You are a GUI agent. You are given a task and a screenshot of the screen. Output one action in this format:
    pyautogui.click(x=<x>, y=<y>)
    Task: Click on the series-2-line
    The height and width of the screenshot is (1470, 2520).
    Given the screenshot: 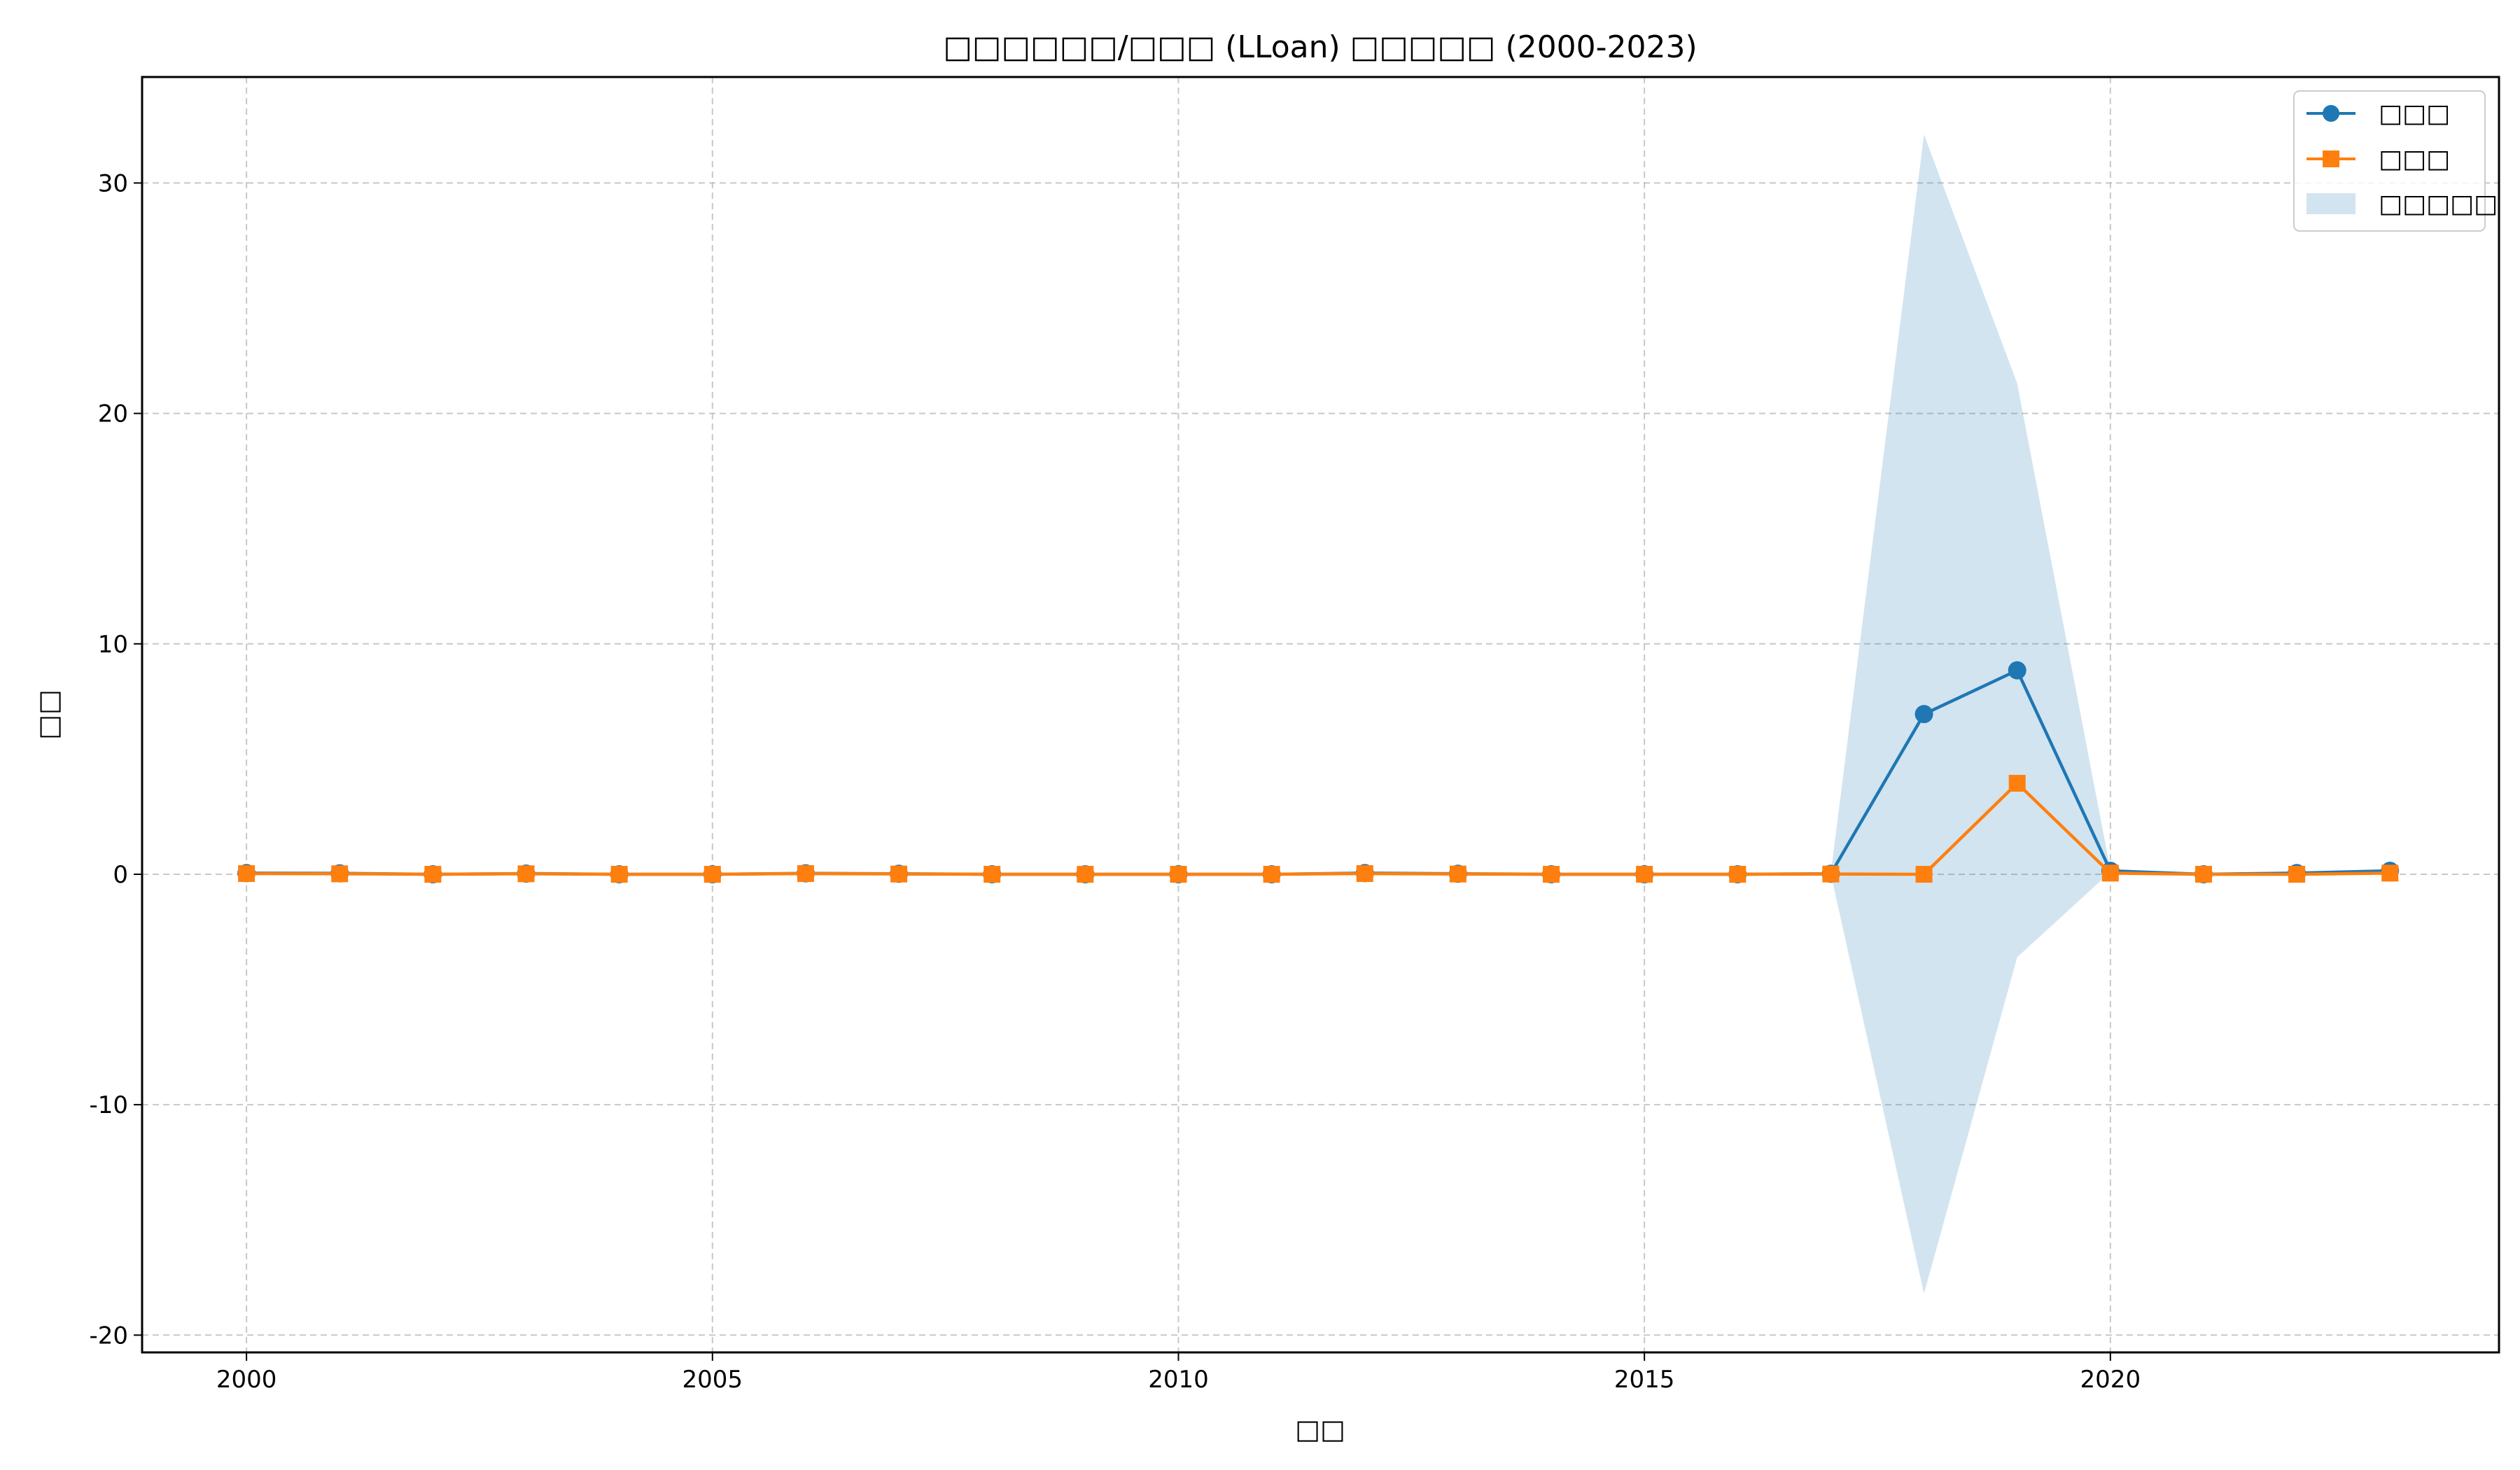 What is the action you would take?
    pyautogui.click(x=1318, y=828)
    